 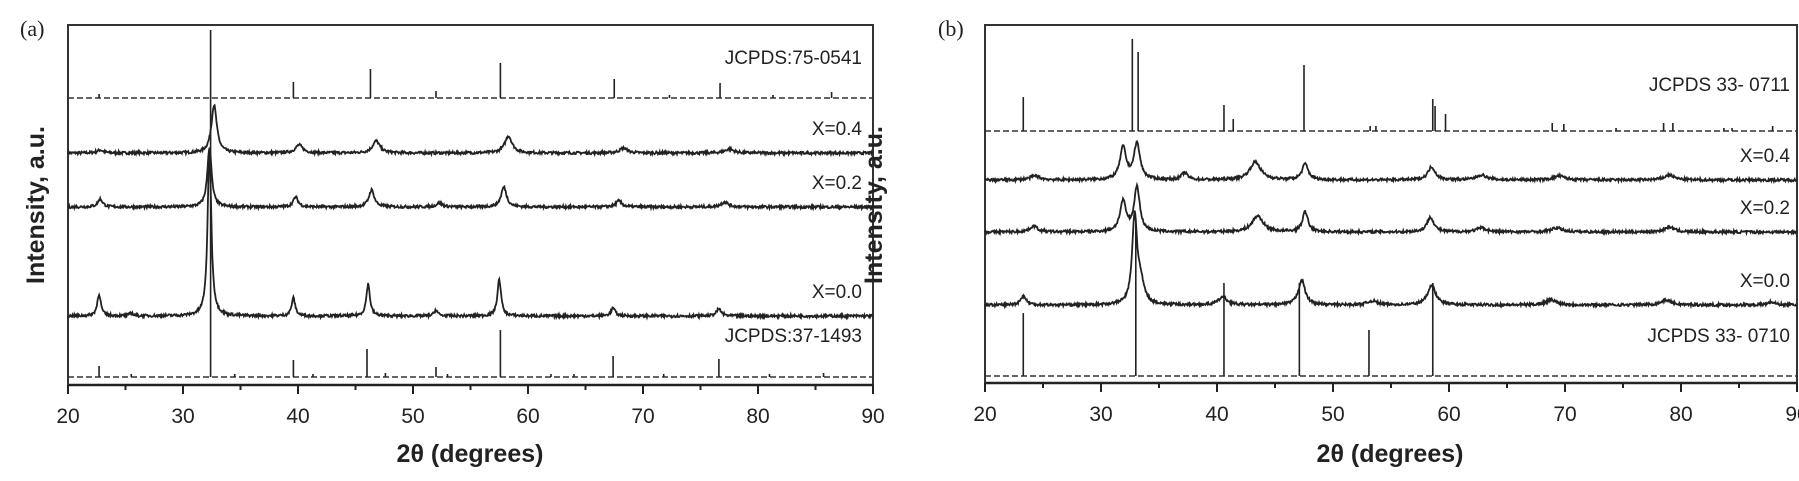 I want to click on panel-b-label: (b), so click(x=951, y=28).